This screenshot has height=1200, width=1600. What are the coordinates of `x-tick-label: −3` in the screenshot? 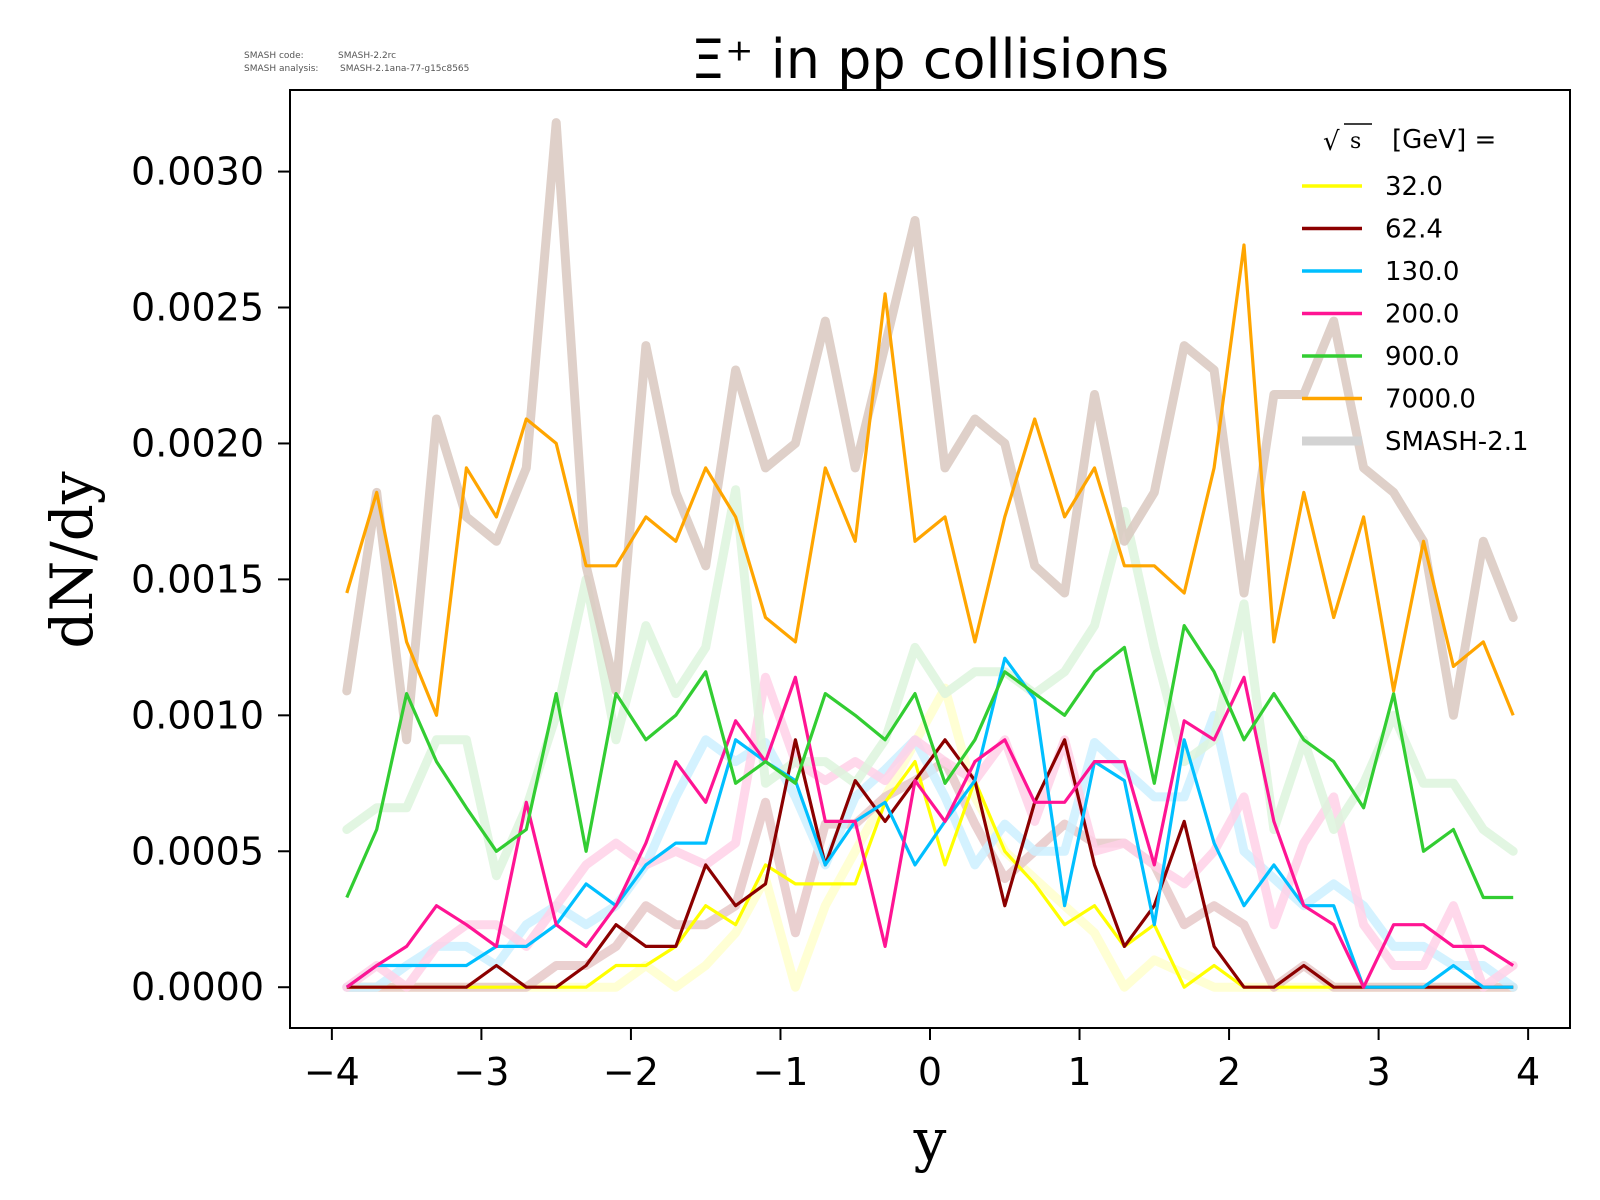 It's located at (481, 1072).